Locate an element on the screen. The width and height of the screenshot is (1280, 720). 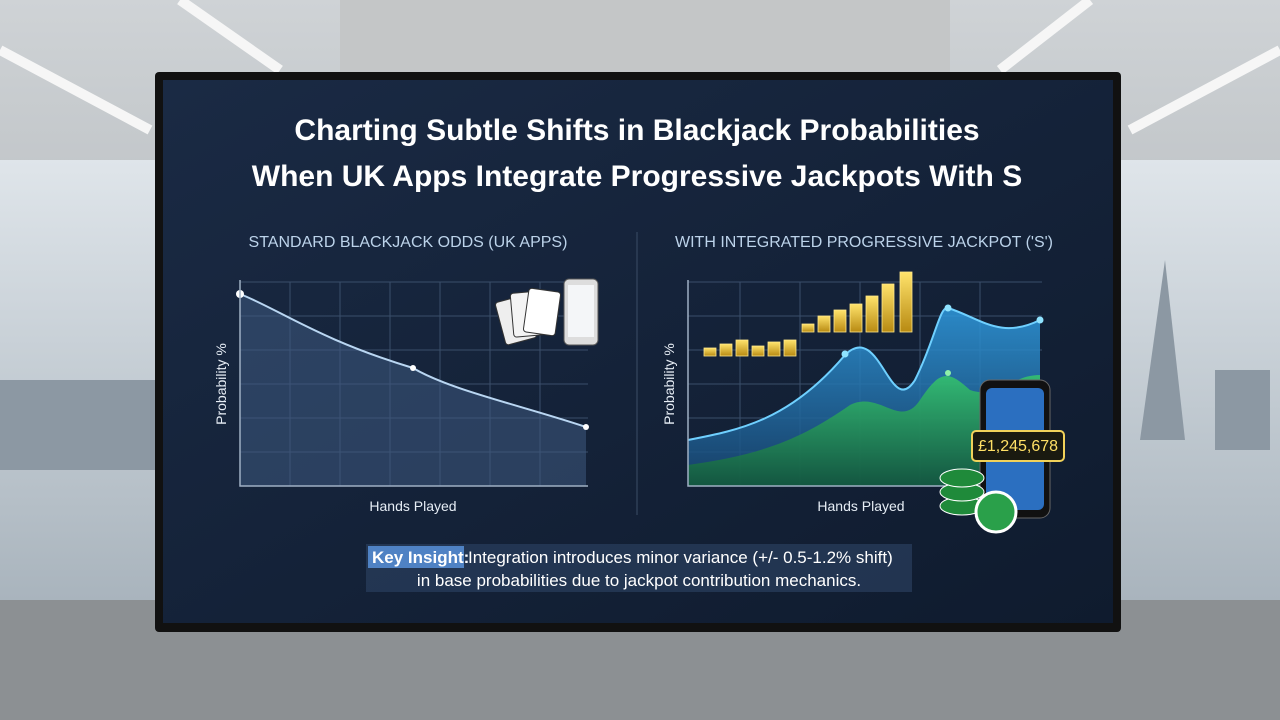
jackpot-badge is located at coordinates (1018, 446).